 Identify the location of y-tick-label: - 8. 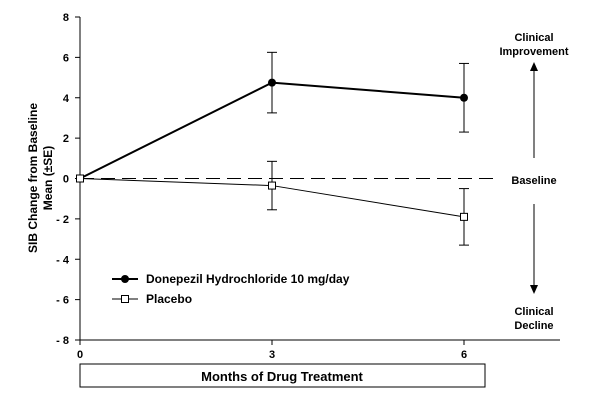
(62, 341).